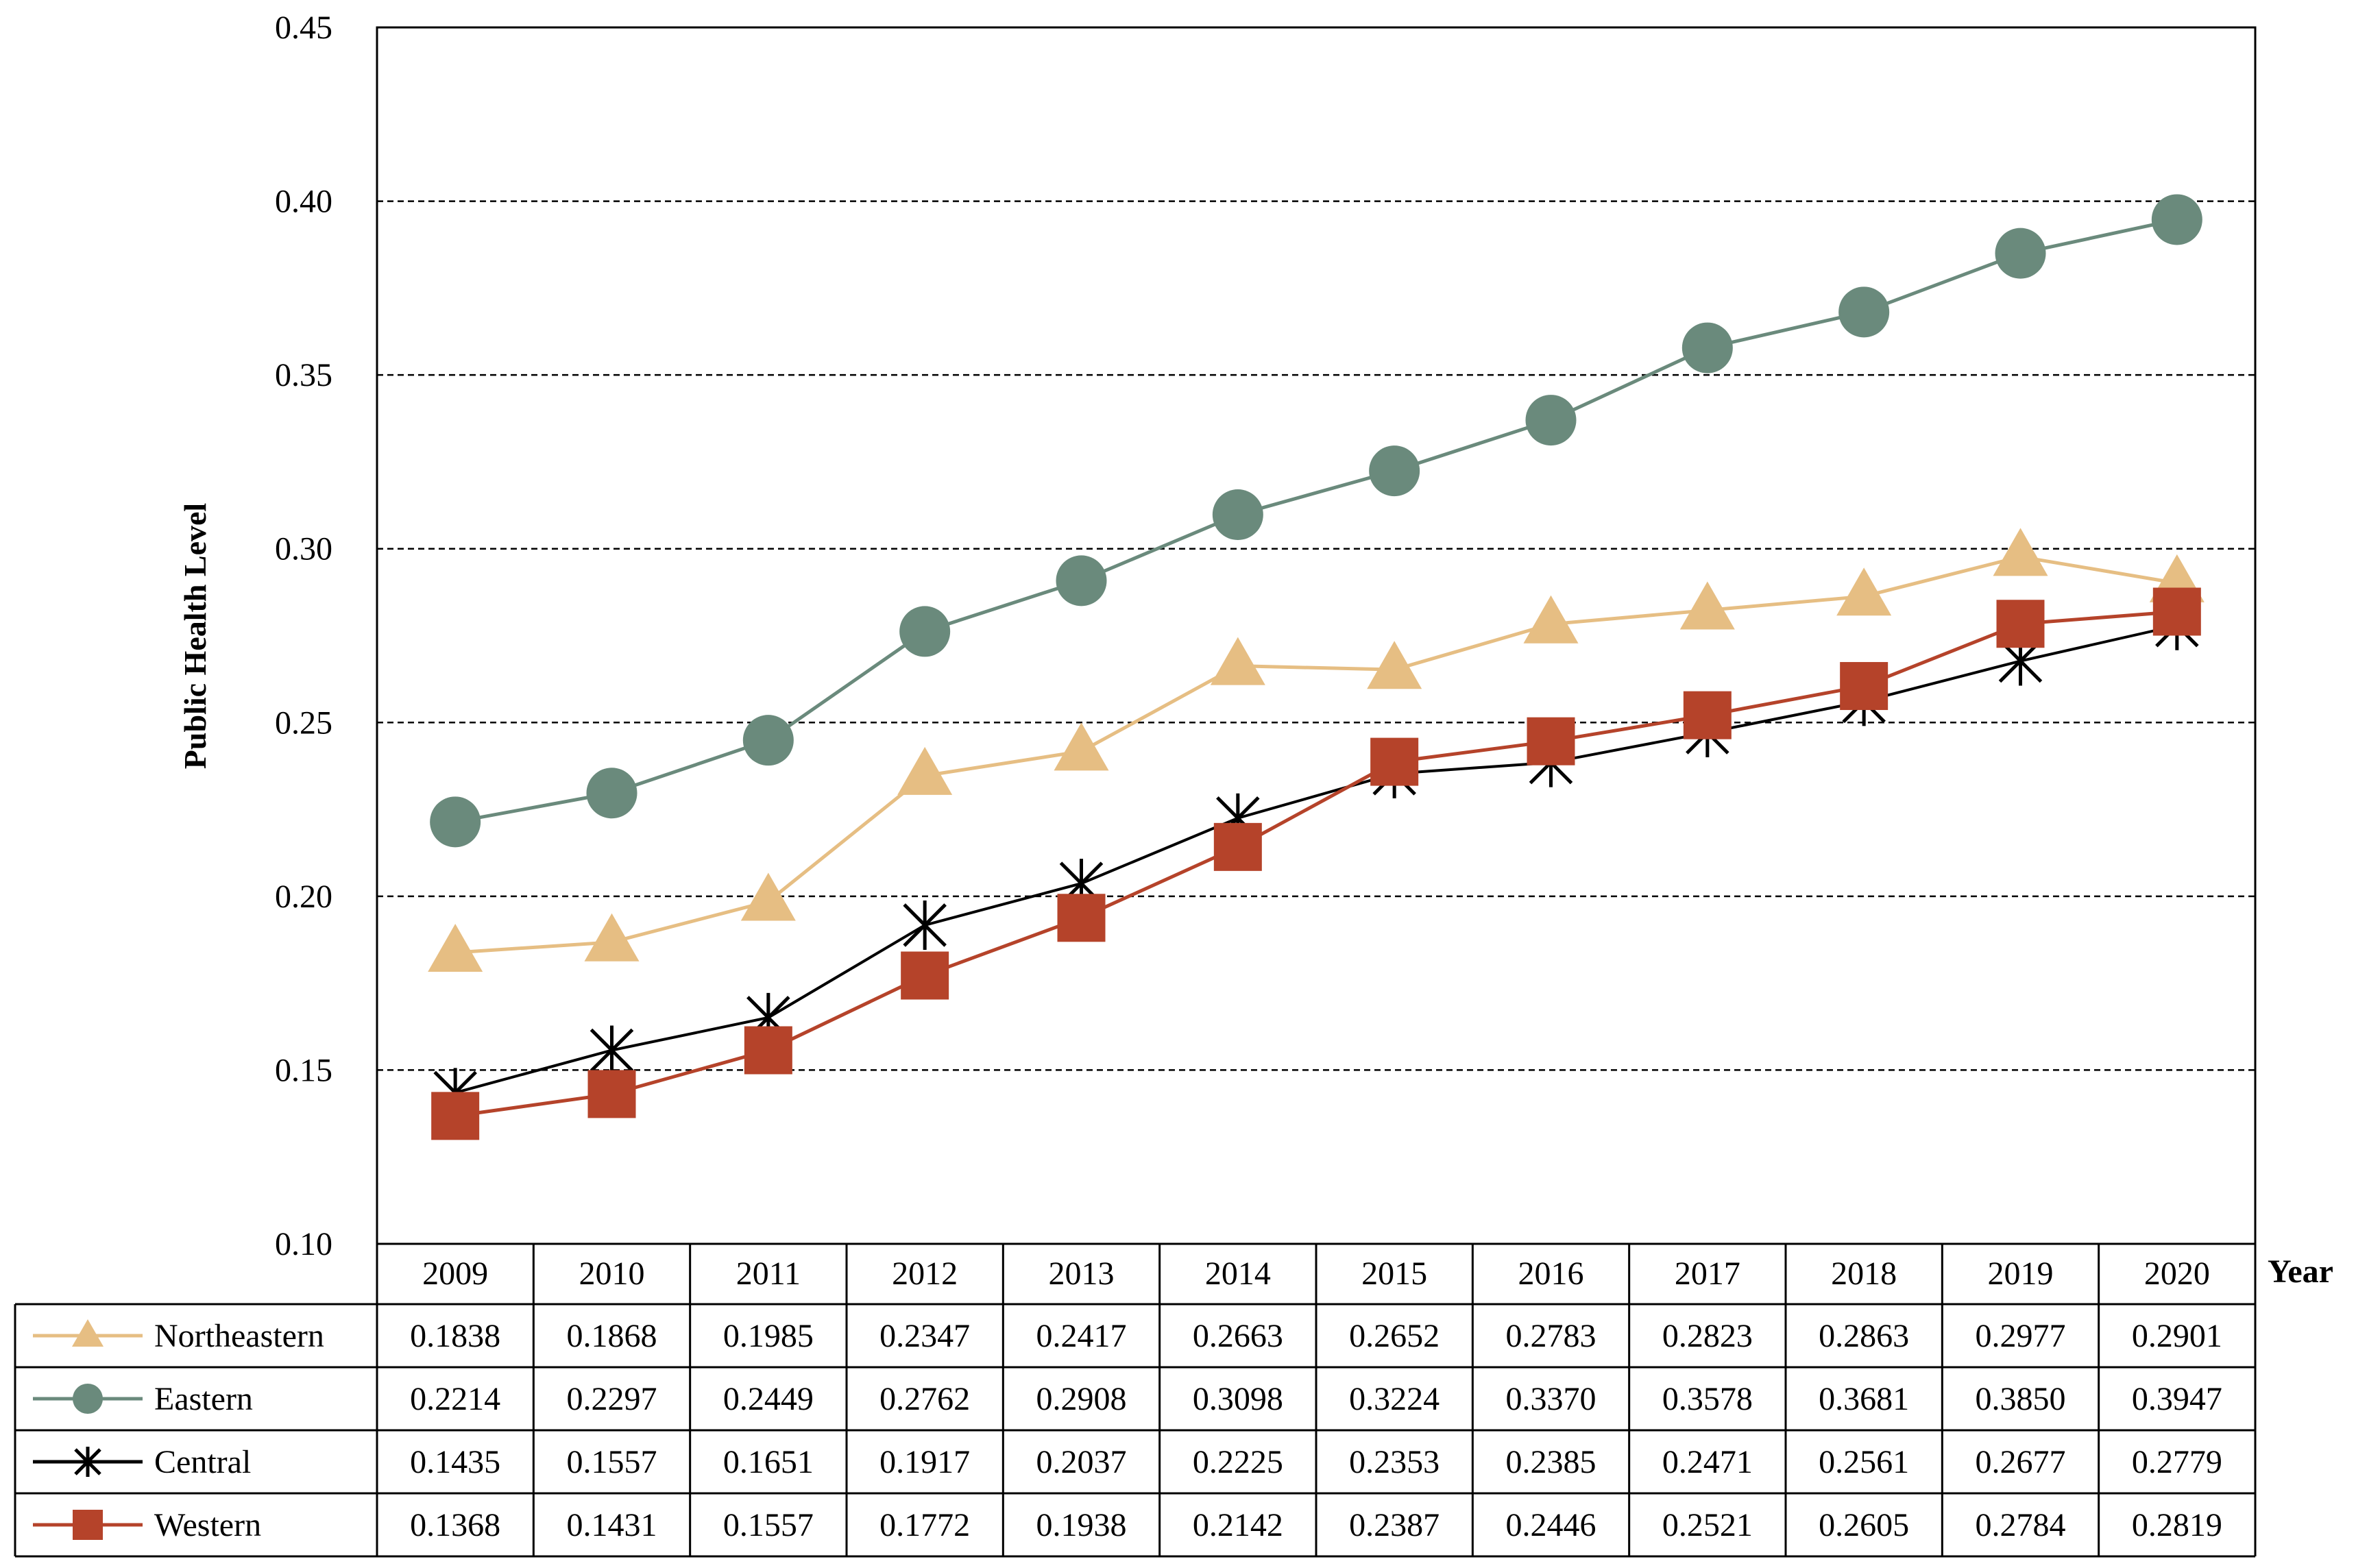  What do you see at coordinates (2177, 1462) in the screenshot?
I see `table-cell-value: 0.2779` at bounding box center [2177, 1462].